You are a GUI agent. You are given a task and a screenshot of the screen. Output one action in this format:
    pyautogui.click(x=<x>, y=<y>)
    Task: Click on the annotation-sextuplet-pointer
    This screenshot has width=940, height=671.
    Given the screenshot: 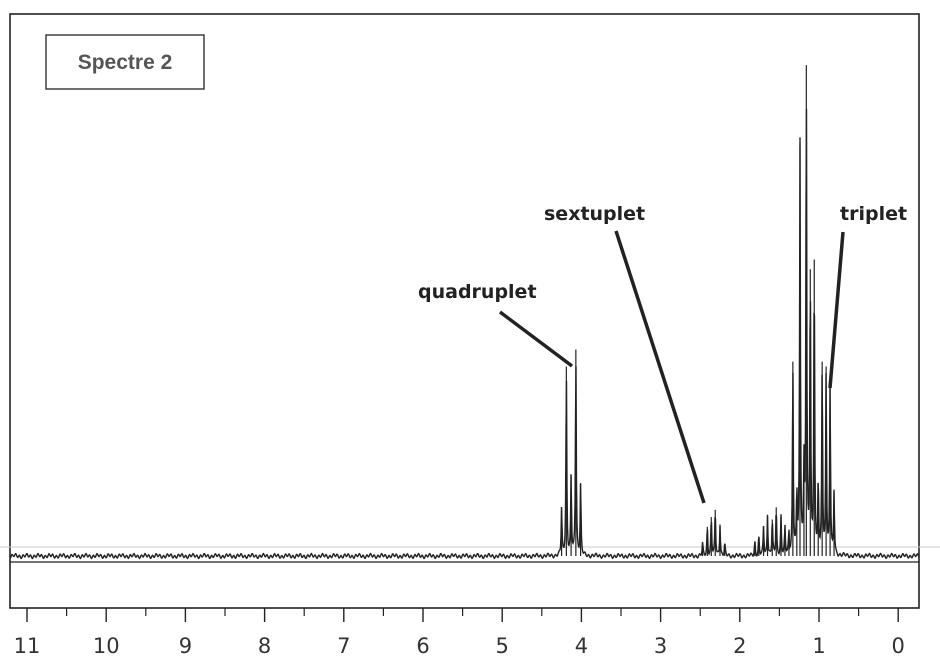 What is the action you would take?
    pyautogui.click(x=660, y=367)
    